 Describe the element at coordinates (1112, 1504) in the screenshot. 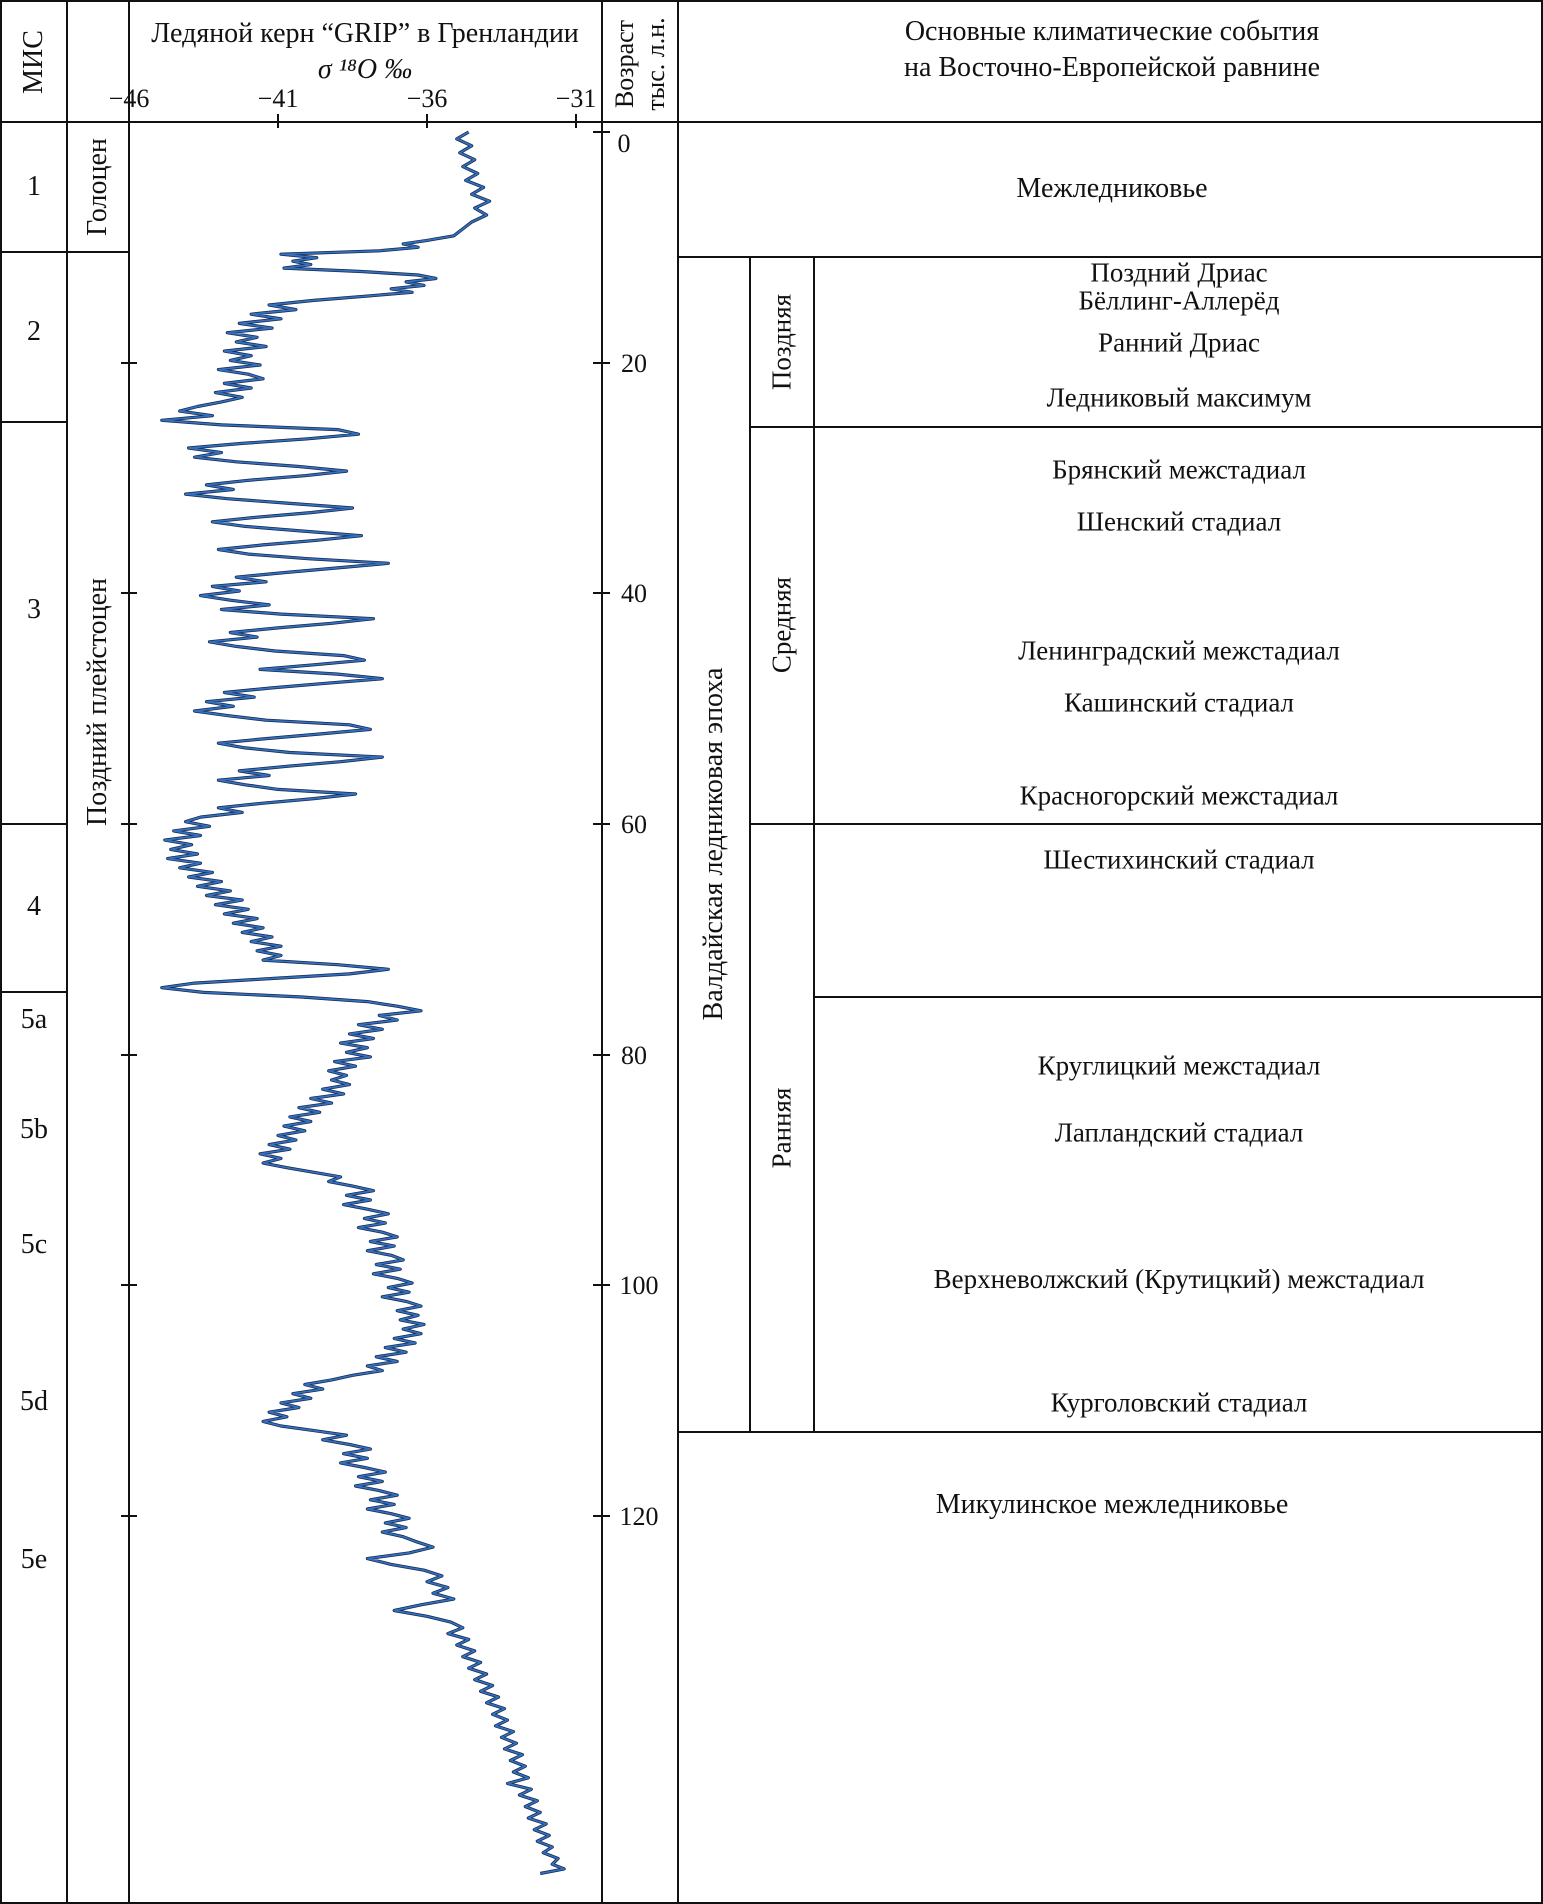

I see `event-mikulino-interglacial: Микулинское межледниковье` at that location.